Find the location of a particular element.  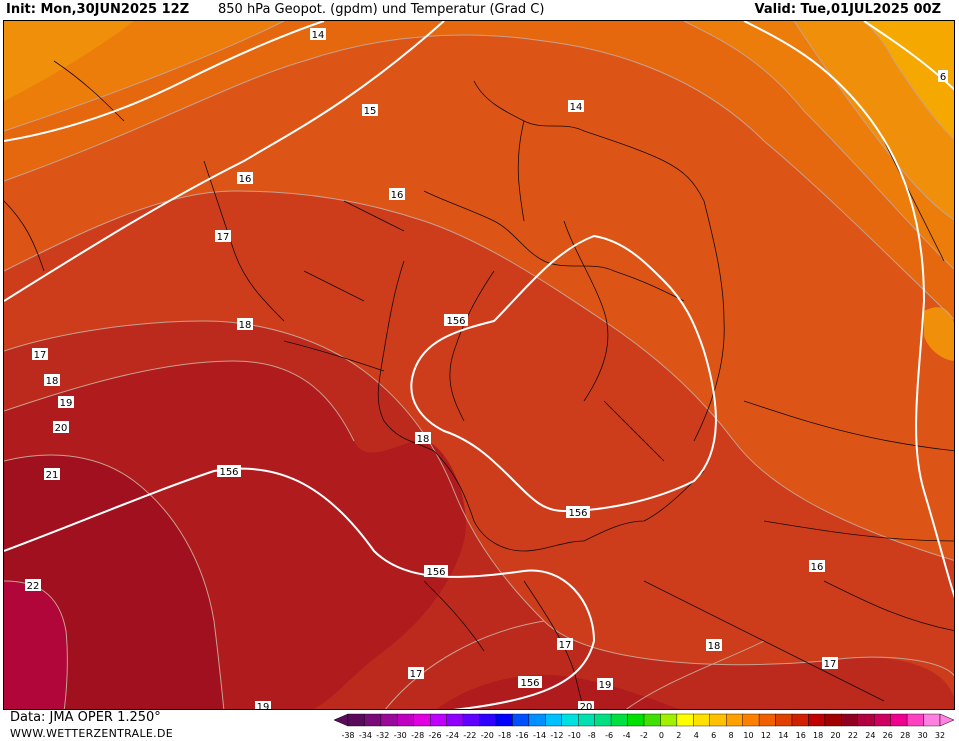

label-t22: 22 is located at coordinates (33, 585).